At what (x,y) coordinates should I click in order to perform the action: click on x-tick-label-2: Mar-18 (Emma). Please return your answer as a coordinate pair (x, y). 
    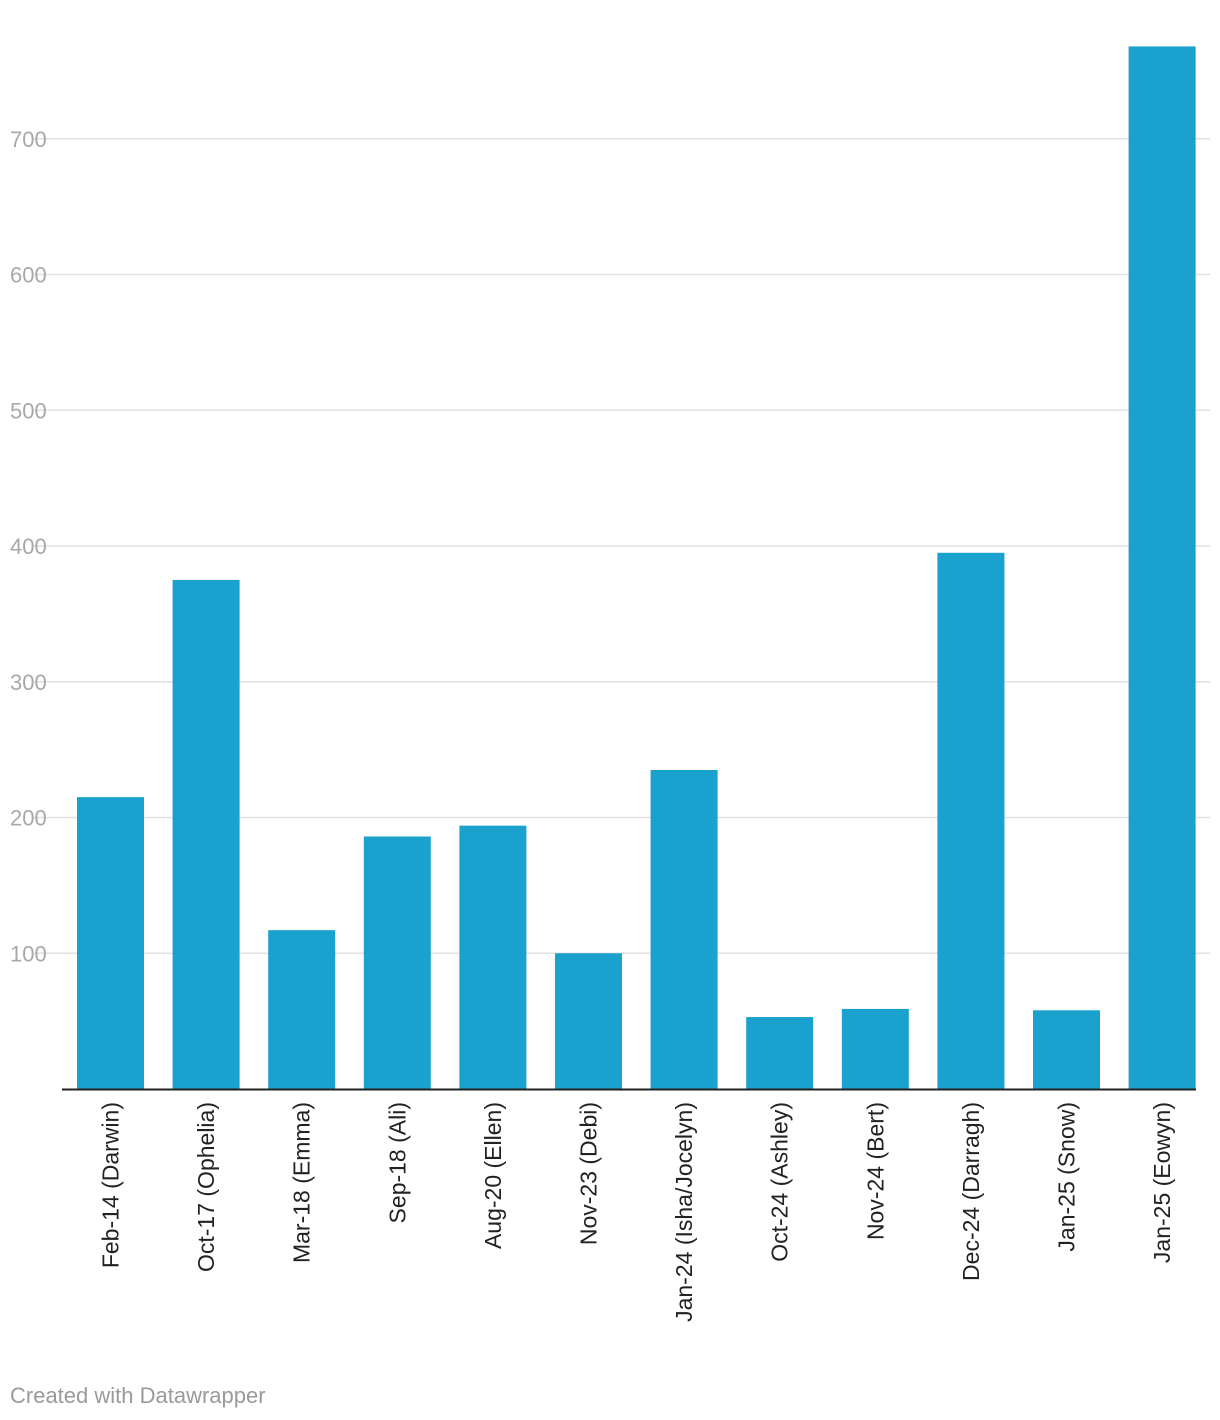
    Looking at the image, I should click on (302, 1182).